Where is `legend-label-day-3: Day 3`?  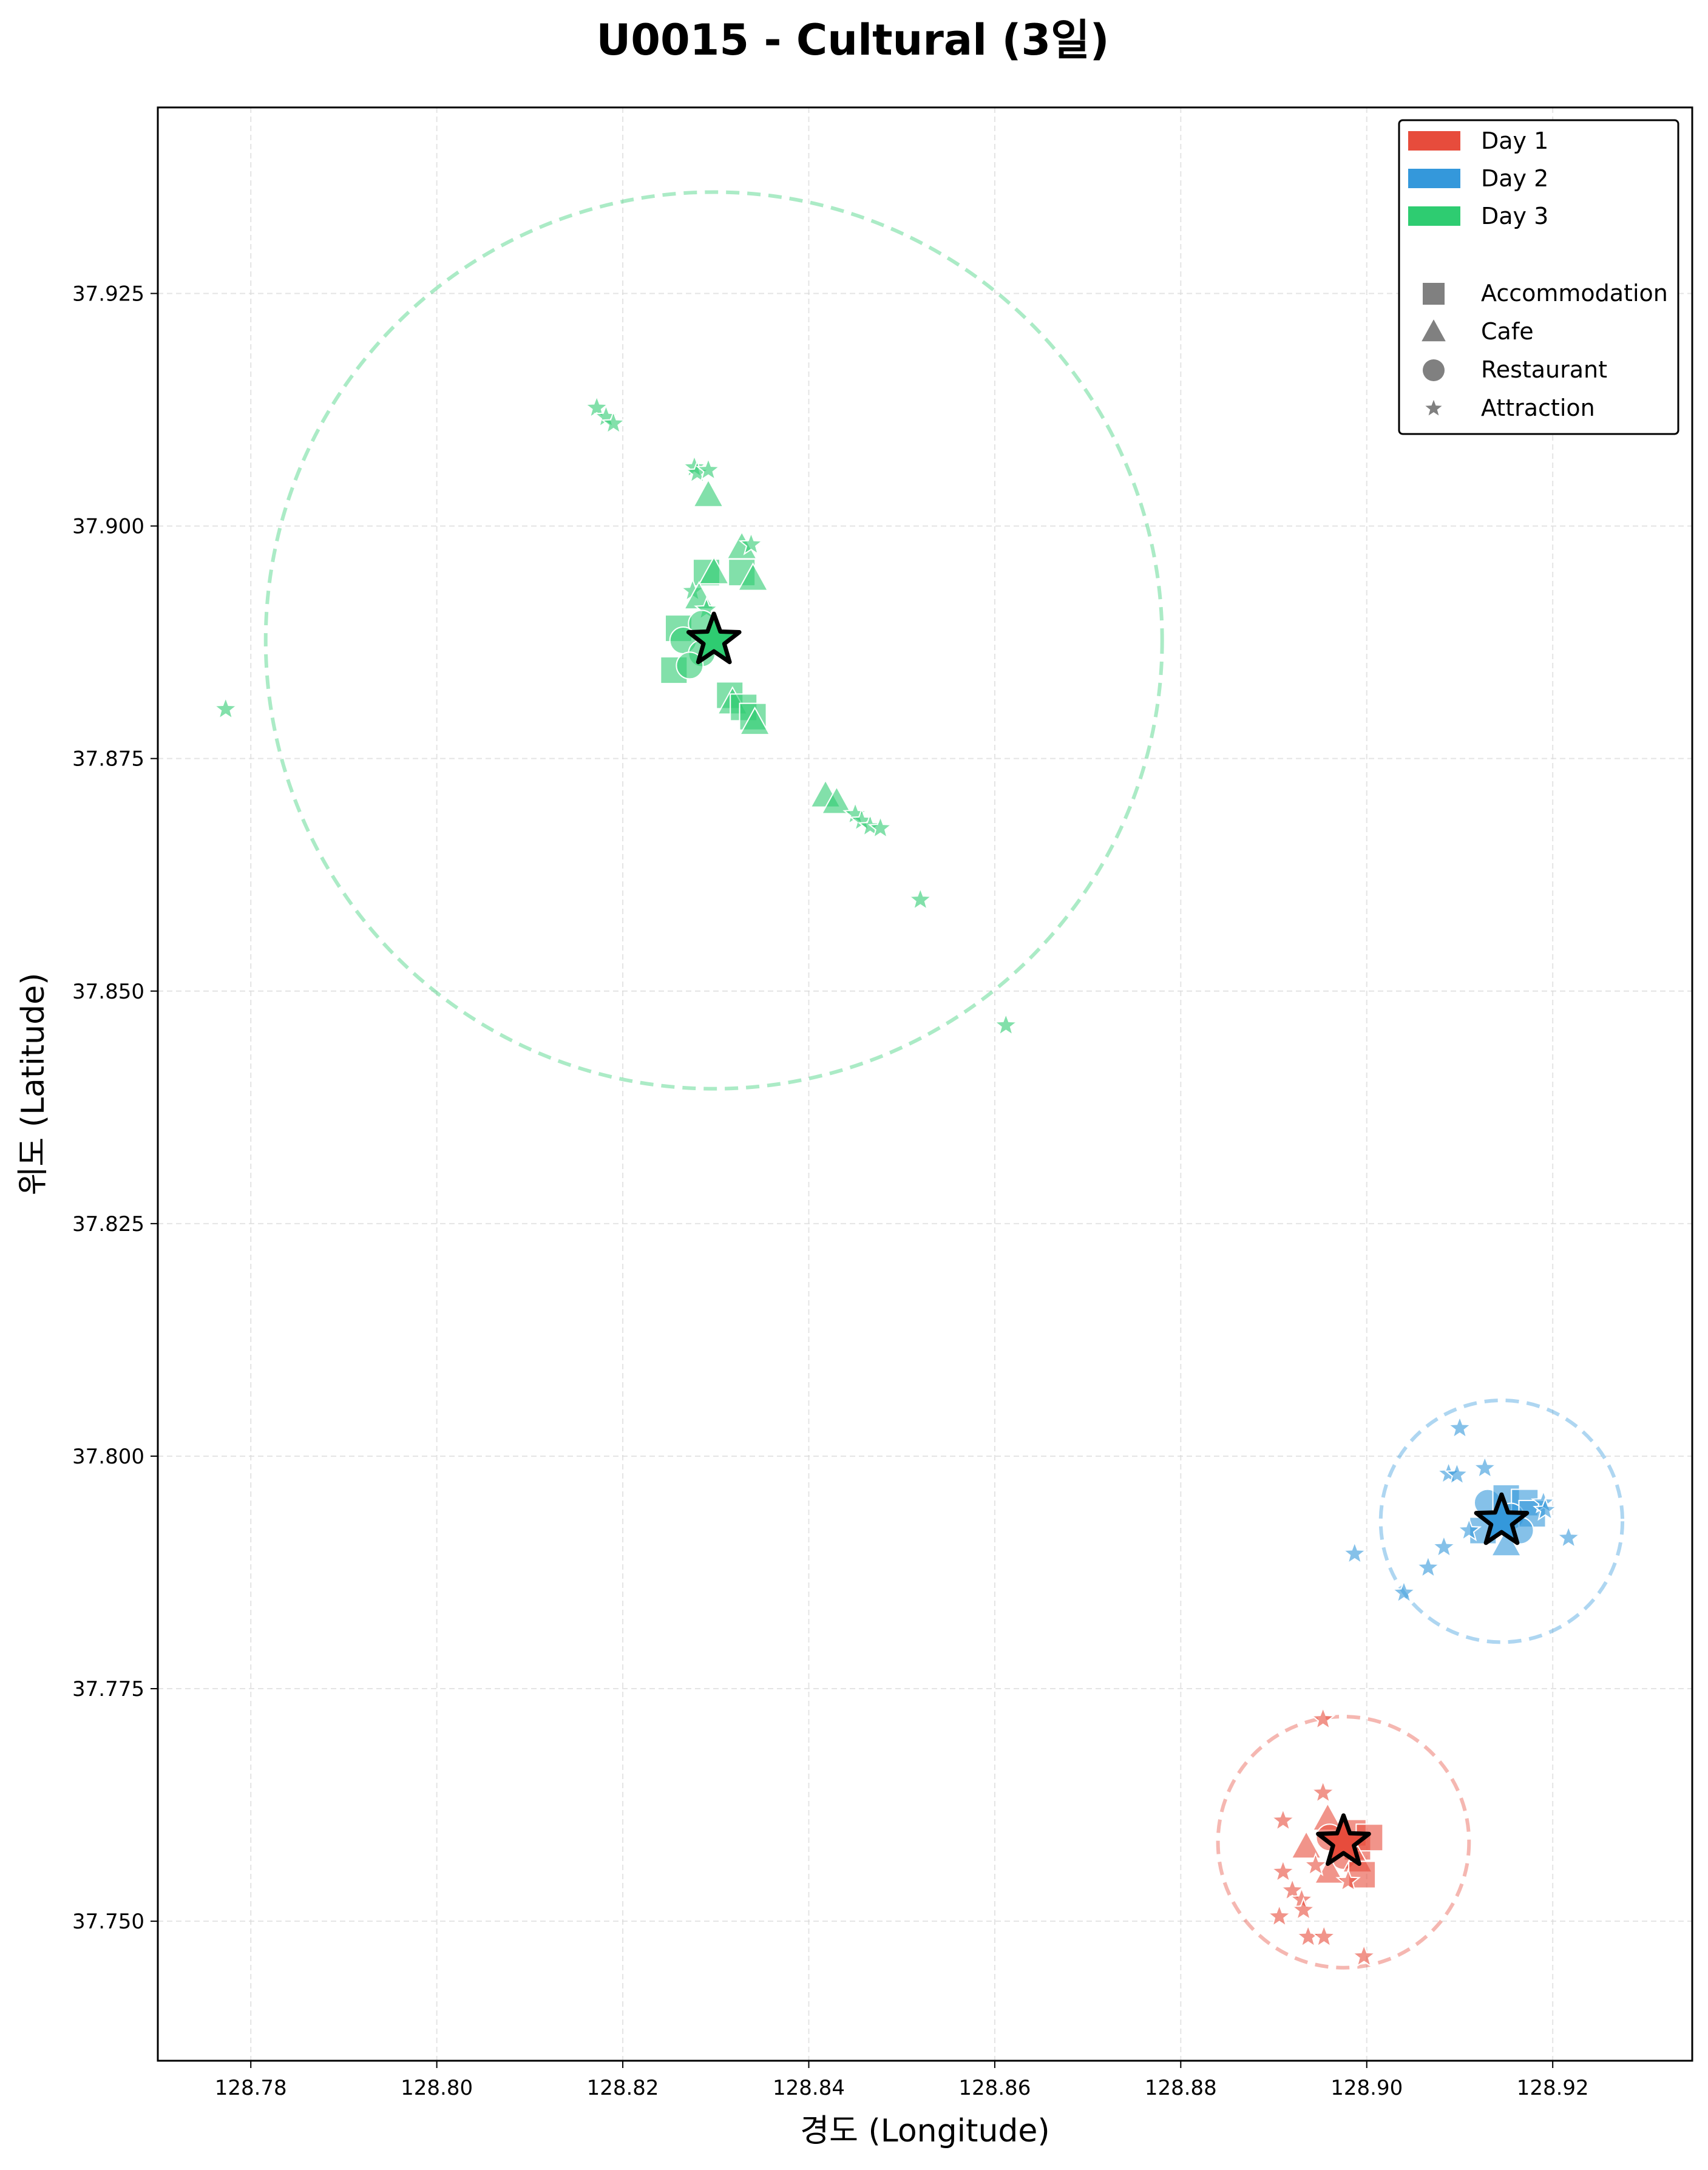 legend-label-day-3: Day 3 is located at coordinates (1514, 216).